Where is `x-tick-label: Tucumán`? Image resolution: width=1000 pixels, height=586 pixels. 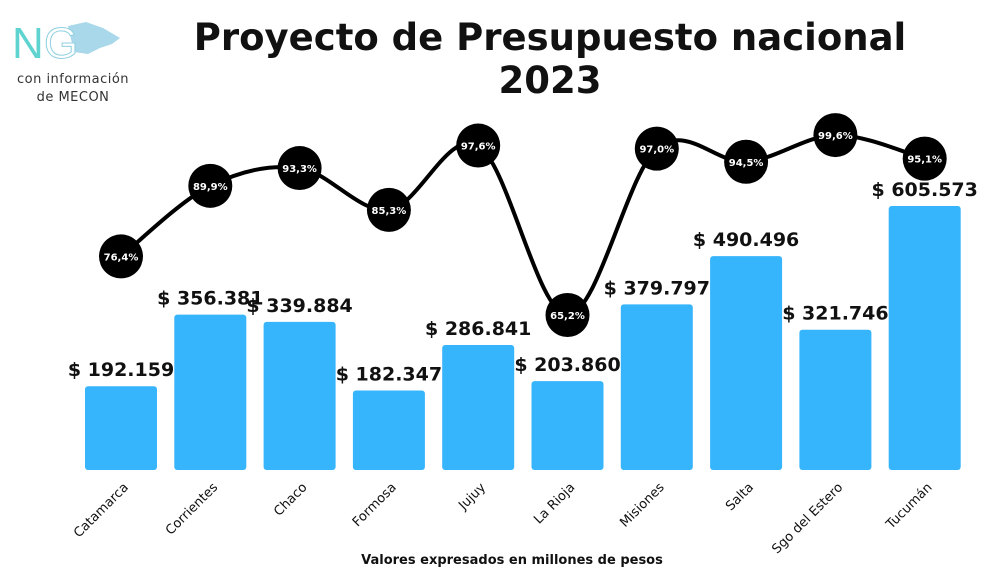
x-tick-label: Tucumán is located at coordinates (909, 506).